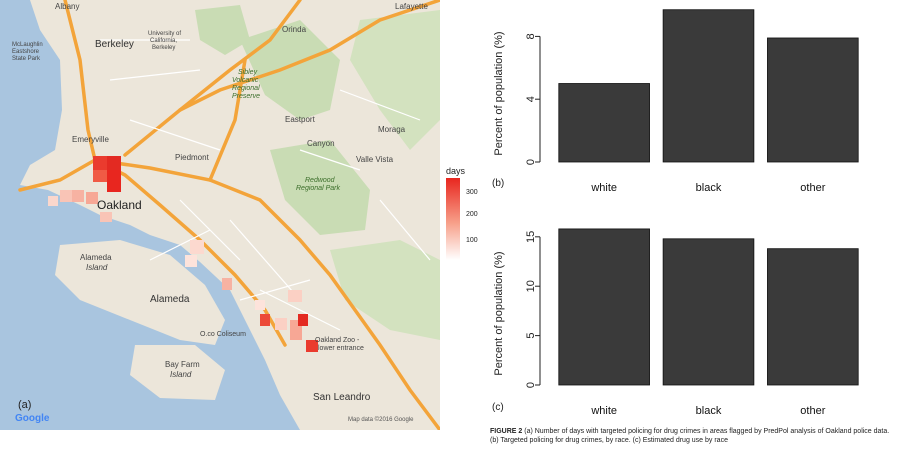 The width and height of the screenshot is (900, 450). What do you see at coordinates (300, 119) in the screenshot?
I see `label-eastport: Eastport` at bounding box center [300, 119].